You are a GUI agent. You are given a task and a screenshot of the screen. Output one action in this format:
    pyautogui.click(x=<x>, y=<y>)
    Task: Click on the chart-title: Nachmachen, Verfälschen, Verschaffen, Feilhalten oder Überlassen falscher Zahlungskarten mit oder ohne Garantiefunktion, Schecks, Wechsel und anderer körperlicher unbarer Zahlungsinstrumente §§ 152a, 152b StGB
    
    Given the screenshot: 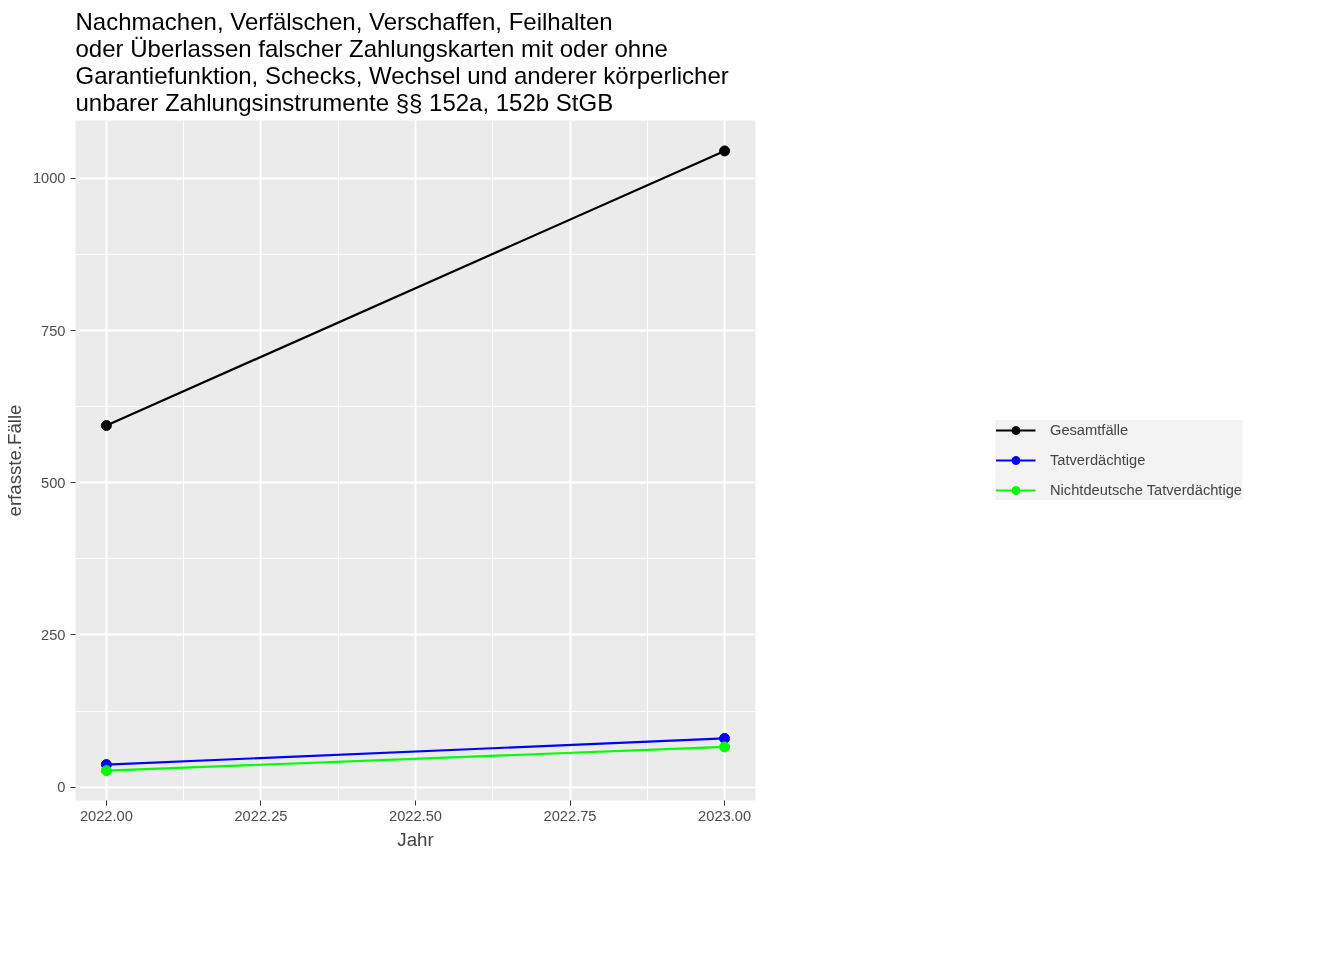 What is the action you would take?
    pyautogui.click(x=402, y=61)
    